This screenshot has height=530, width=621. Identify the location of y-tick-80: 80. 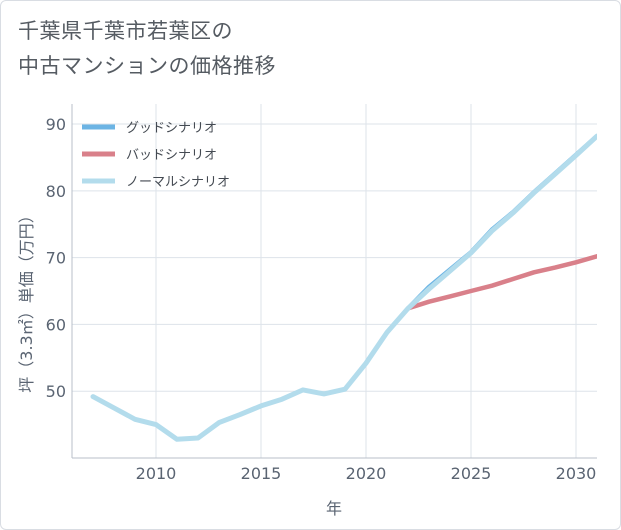
(56, 191).